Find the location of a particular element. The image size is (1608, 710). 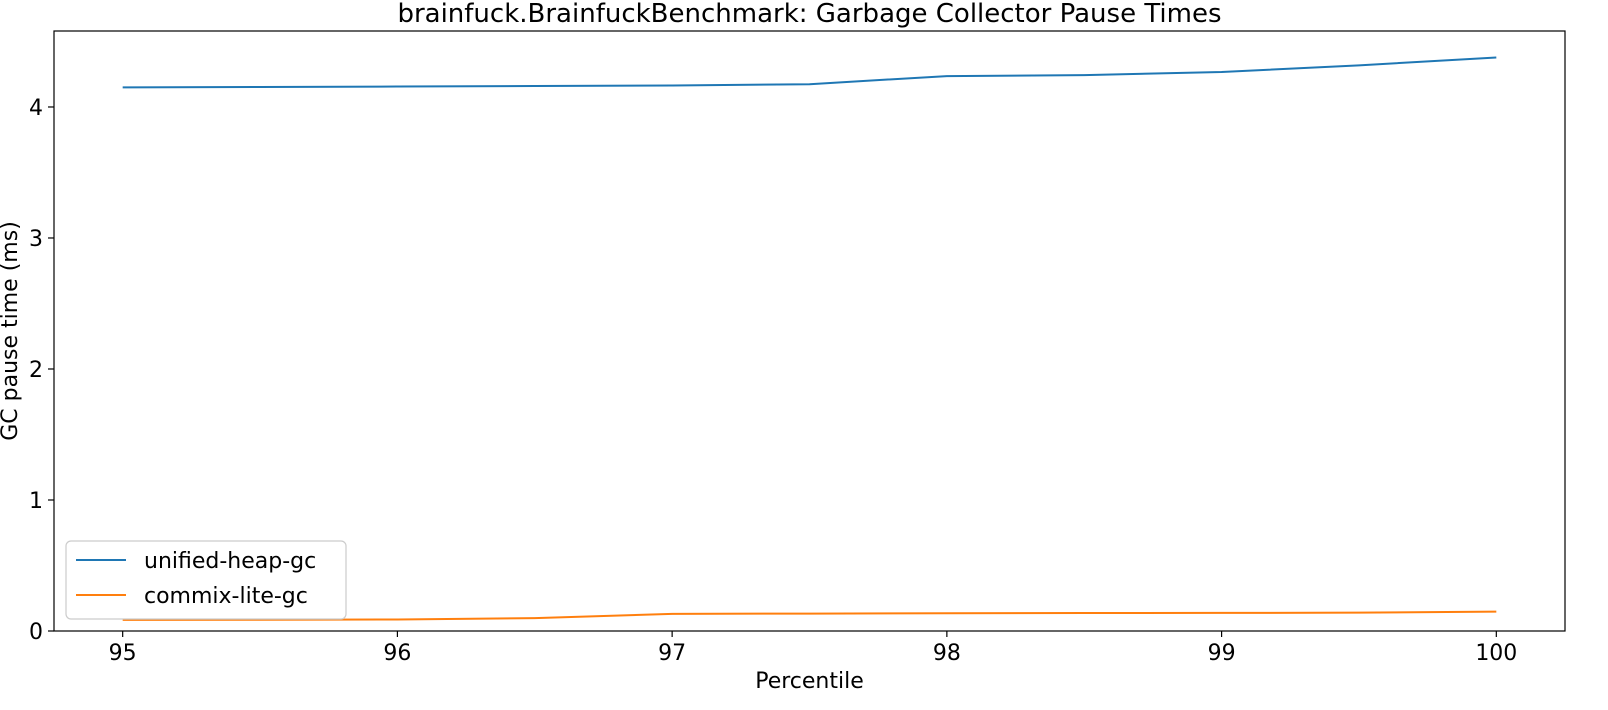

x-tick-label: 100 is located at coordinates (1496, 653).